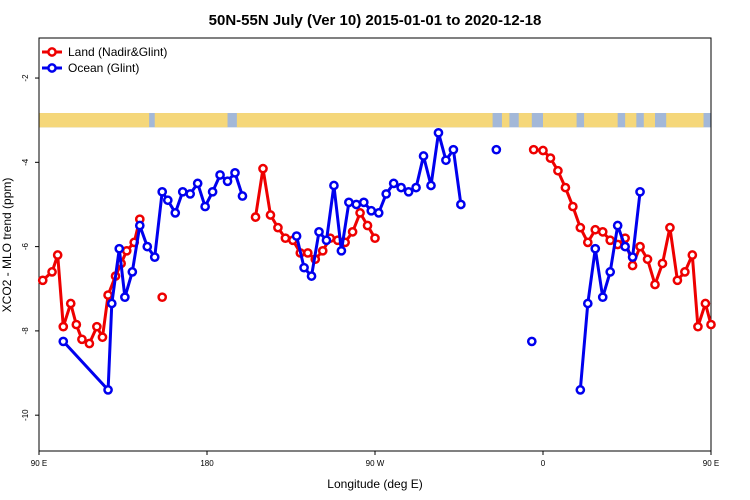 The image size is (750, 500). What do you see at coordinates (117, 52) in the screenshot?
I see `legend-label-0: Land (Nadir&Glint)` at bounding box center [117, 52].